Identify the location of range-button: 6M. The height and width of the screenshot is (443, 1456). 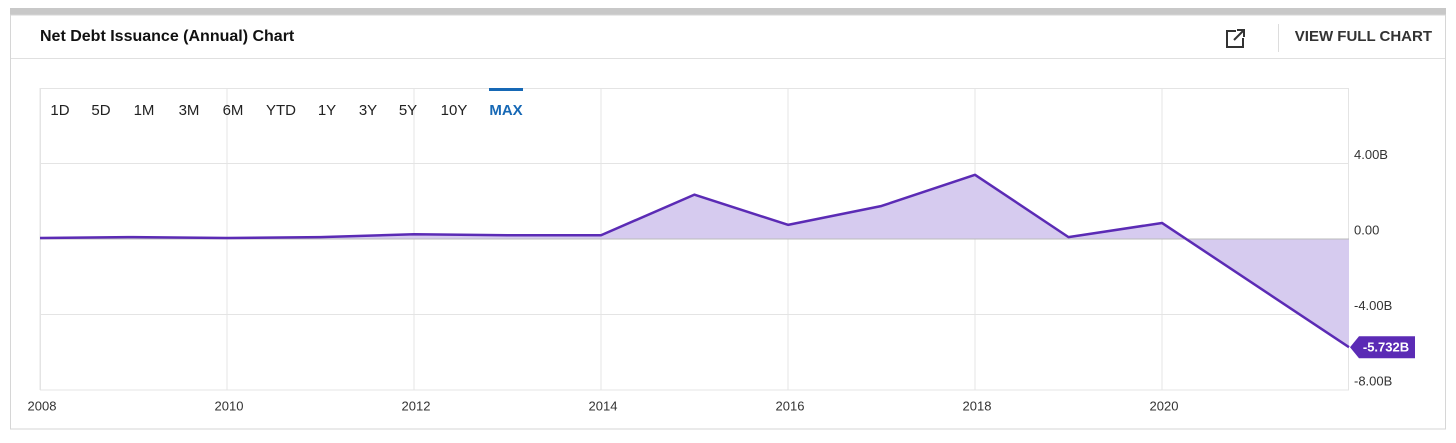
(233, 110).